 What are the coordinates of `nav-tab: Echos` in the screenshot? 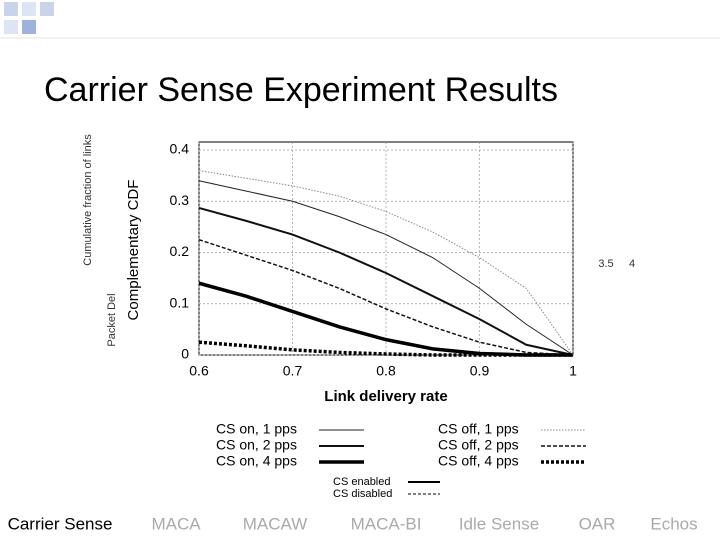 It's located at (673, 523).